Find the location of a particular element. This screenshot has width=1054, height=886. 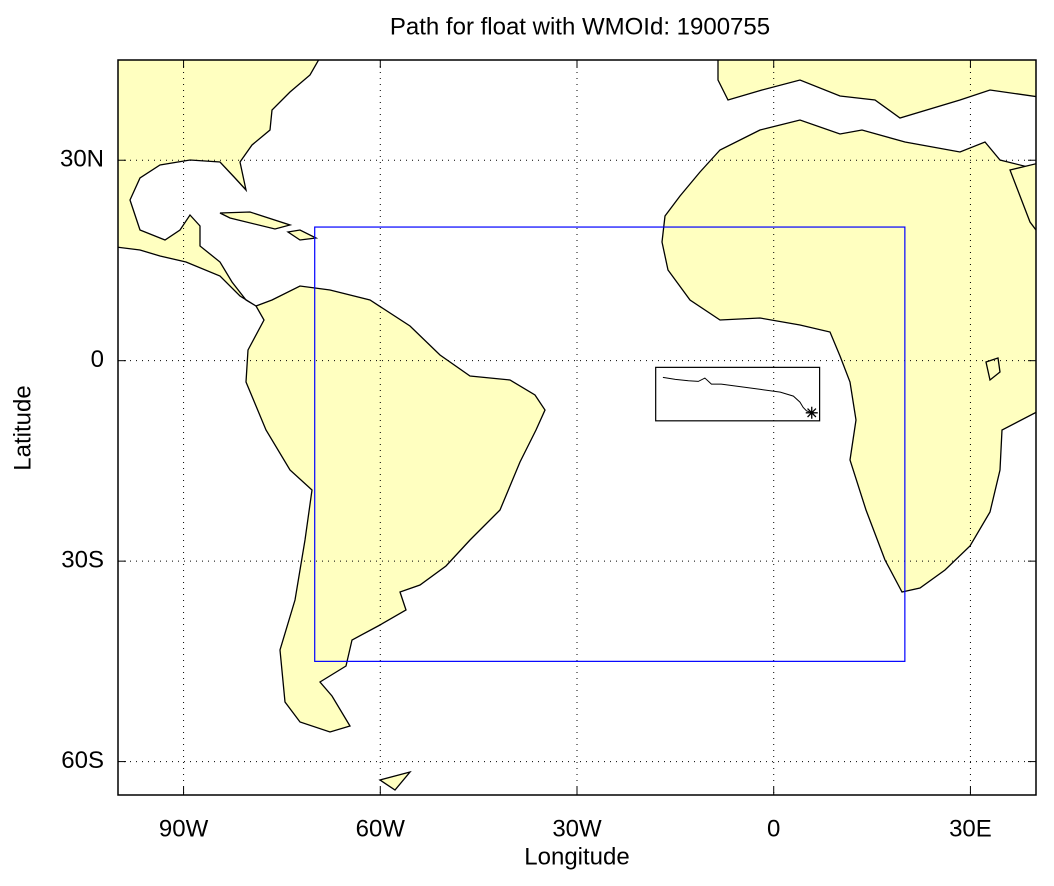

x-tick-label: 30E is located at coordinates (970, 828).